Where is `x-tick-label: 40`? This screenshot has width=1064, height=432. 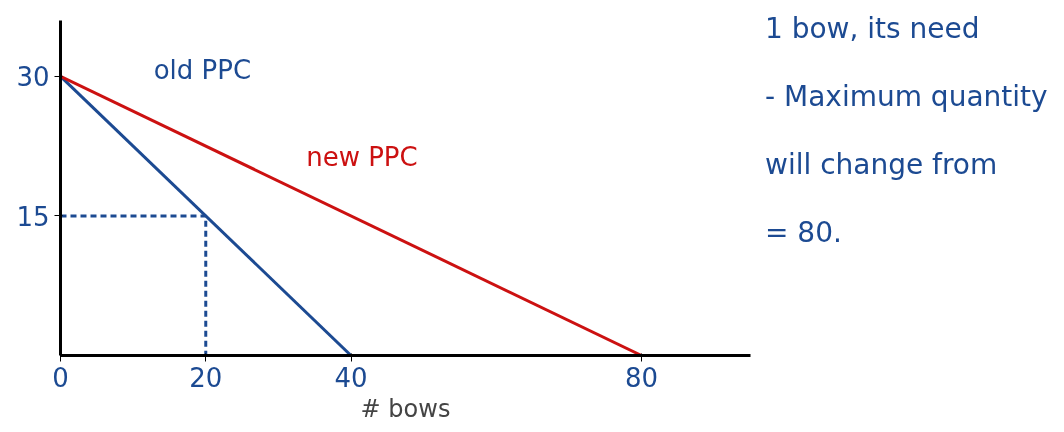 x-tick-label: 40 is located at coordinates (351, 377).